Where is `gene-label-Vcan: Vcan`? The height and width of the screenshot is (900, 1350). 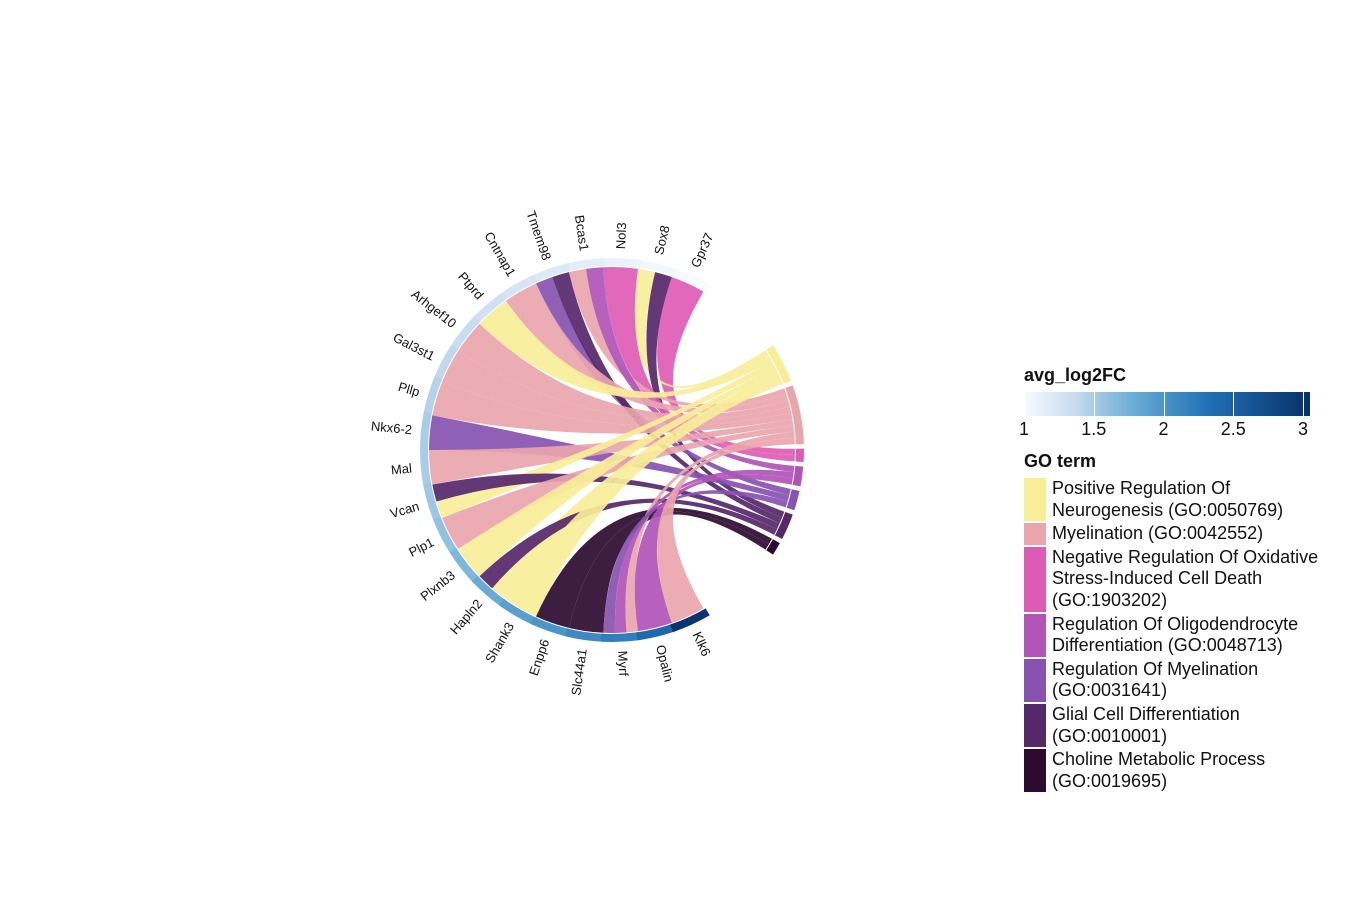 gene-label-Vcan: Vcan is located at coordinates (404, 509).